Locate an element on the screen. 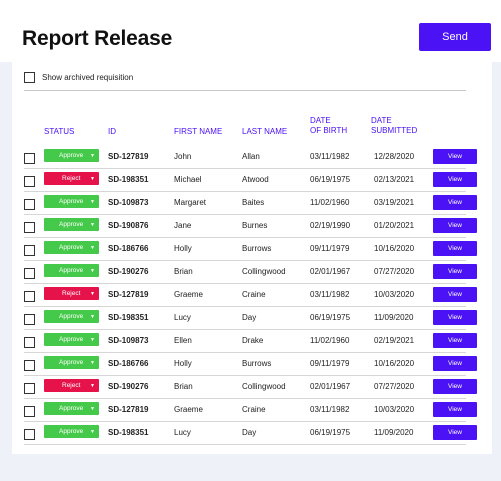 The height and width of the screenshot is (481, 501). show-archived-toggle: Show archived requisition is located at coordinates (78, 77).